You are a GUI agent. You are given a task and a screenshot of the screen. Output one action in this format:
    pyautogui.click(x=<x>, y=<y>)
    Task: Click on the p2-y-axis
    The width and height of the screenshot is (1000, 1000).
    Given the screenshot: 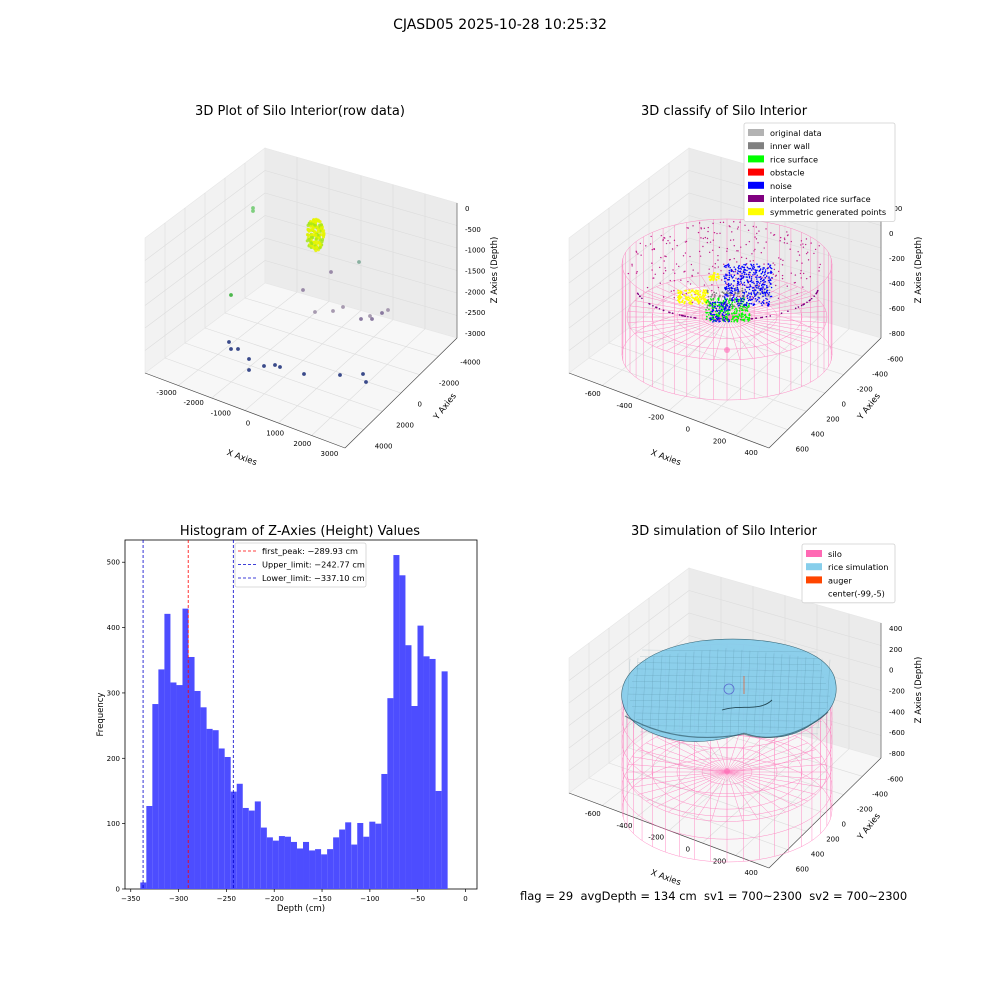 What is the action you would take?
    pyautogui.click(x=825, y=393)
    